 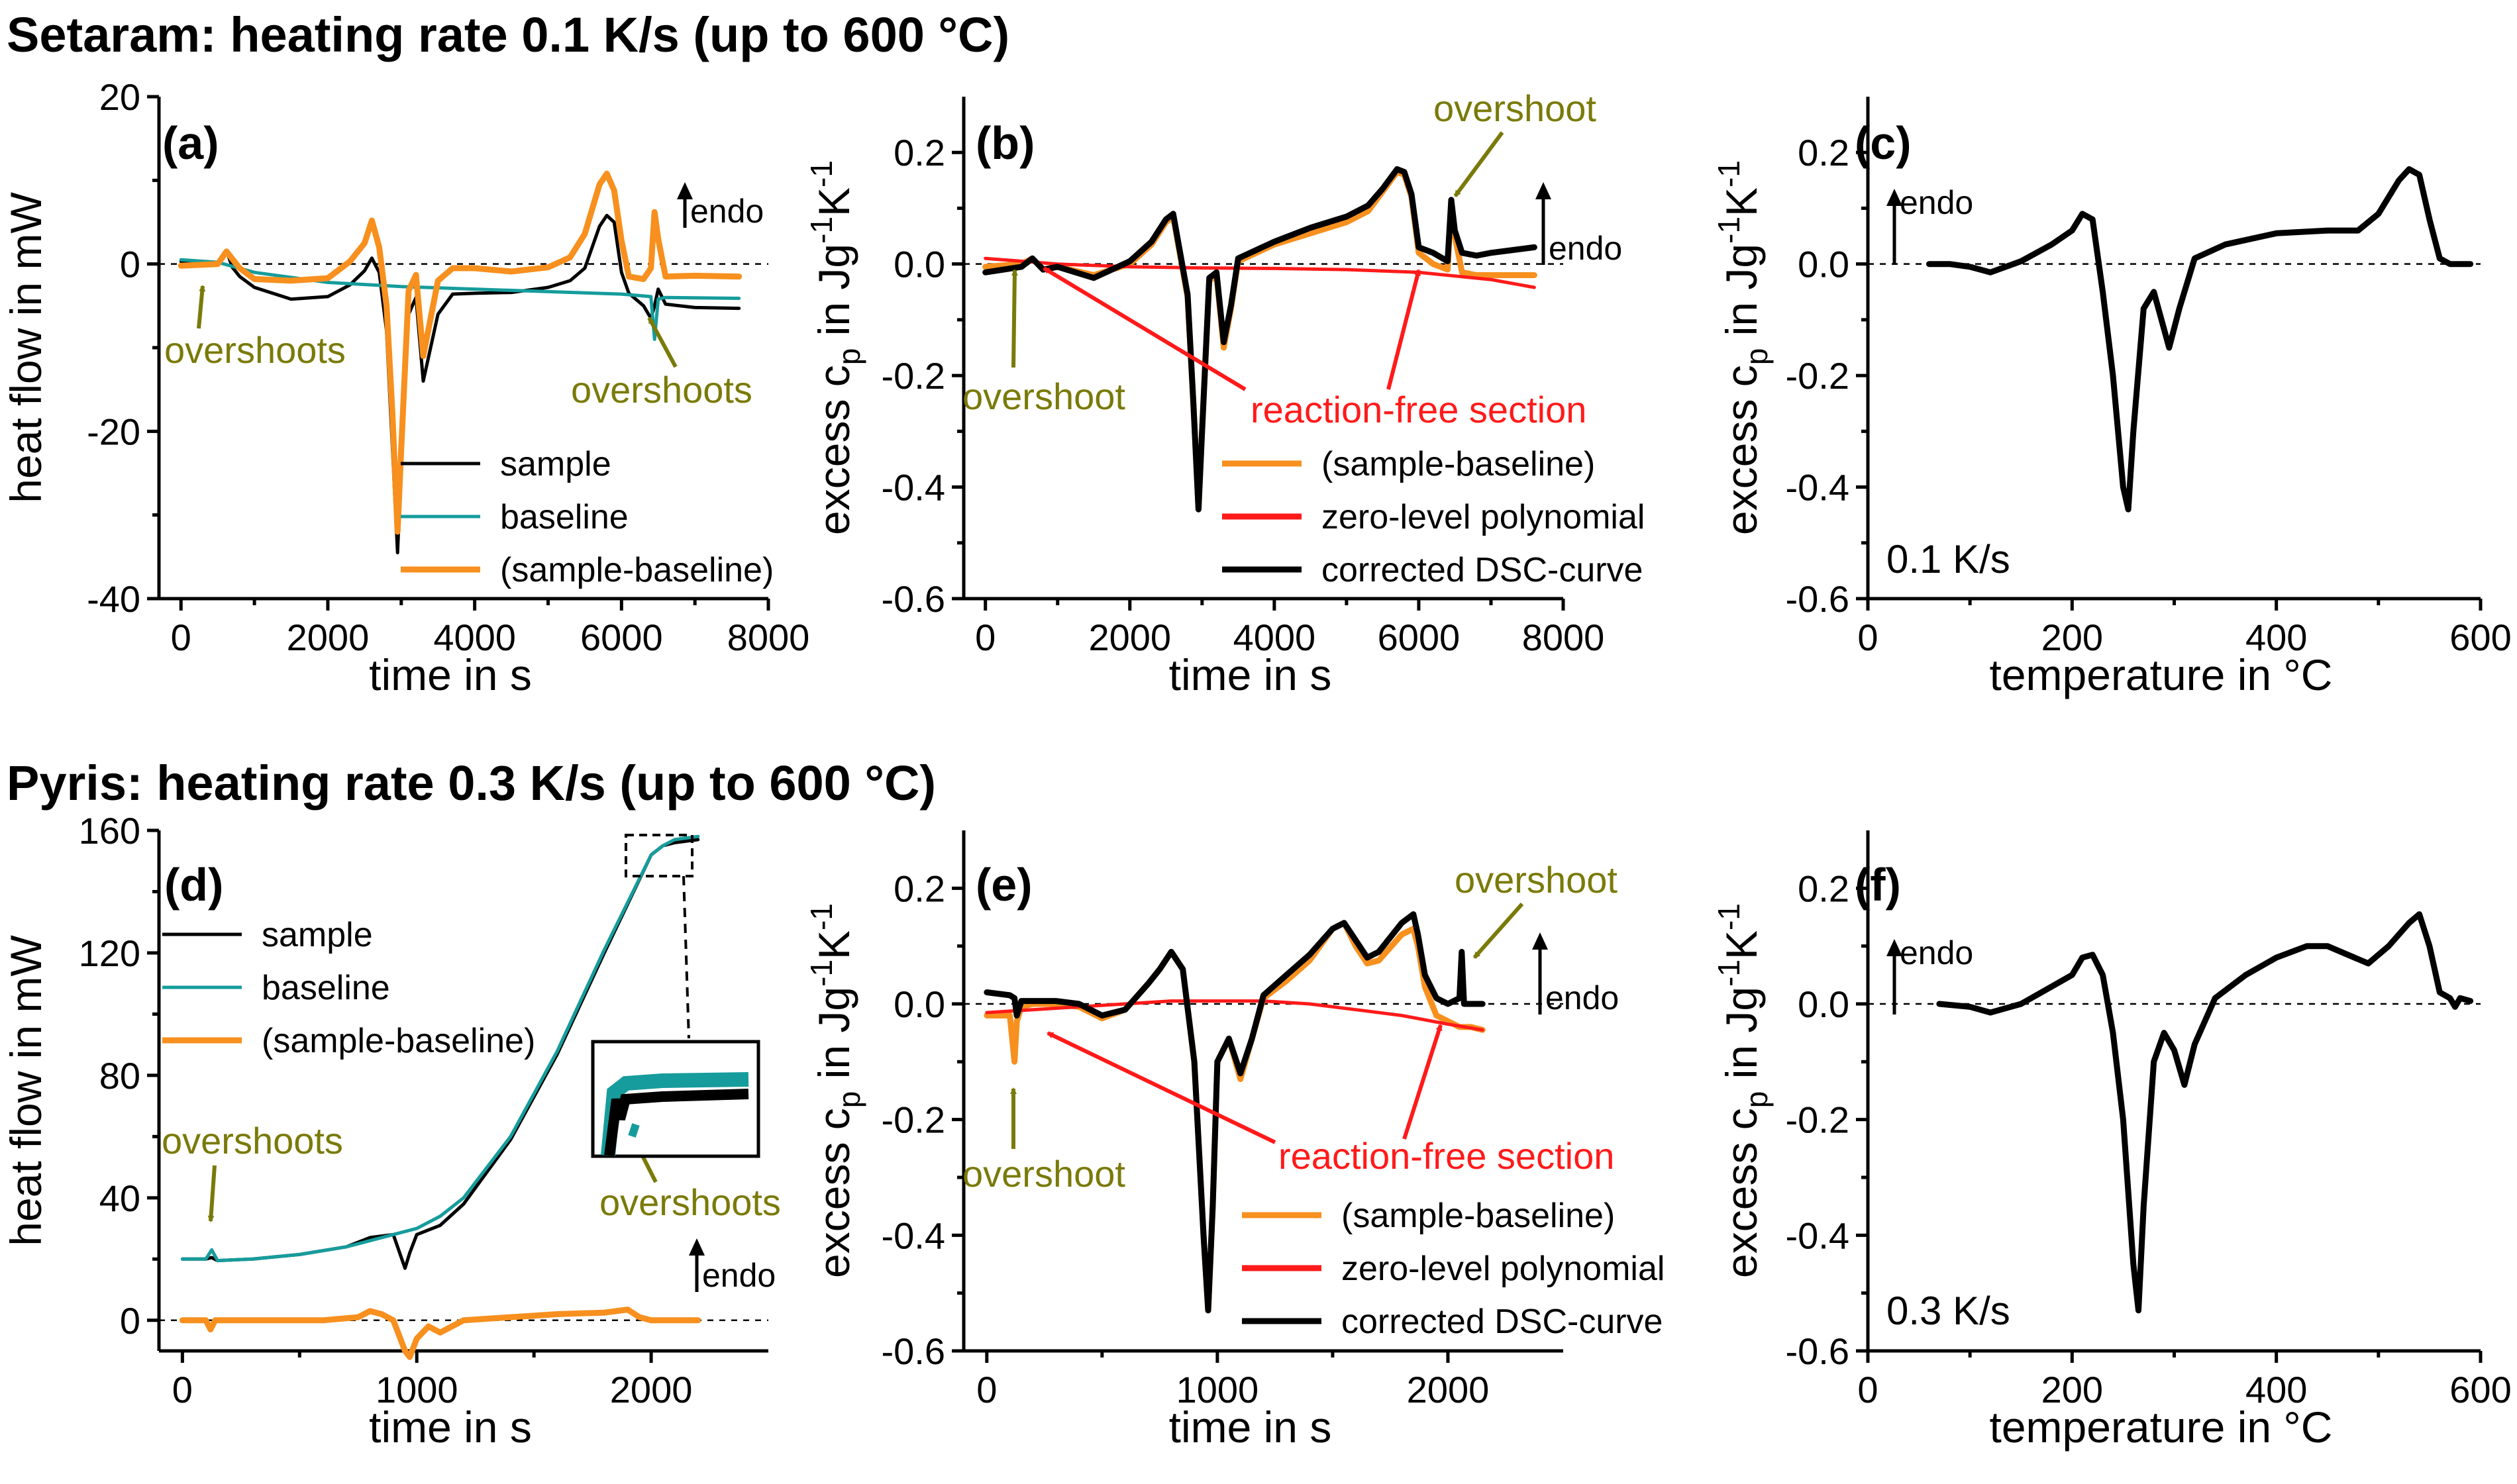 What do you see at coordinates (1824, 152) in the screenshot?
I see `chart-c-y-tick-label: 0.2` at bounding box center [1824, 152].